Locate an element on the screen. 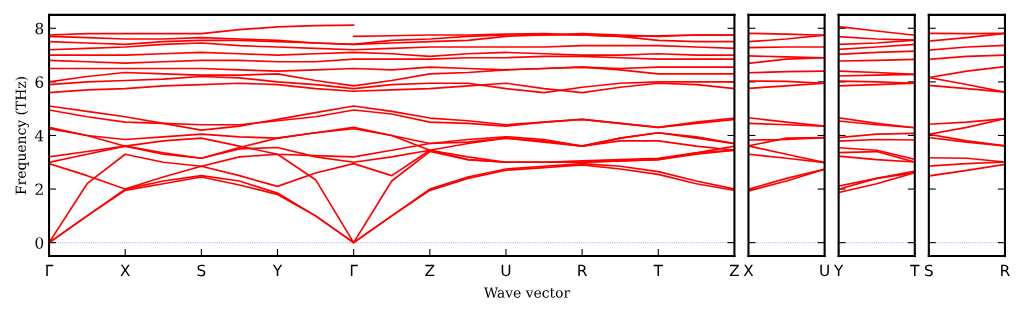  x-axis-title: Wave vector is located at coordinates (527, 292).